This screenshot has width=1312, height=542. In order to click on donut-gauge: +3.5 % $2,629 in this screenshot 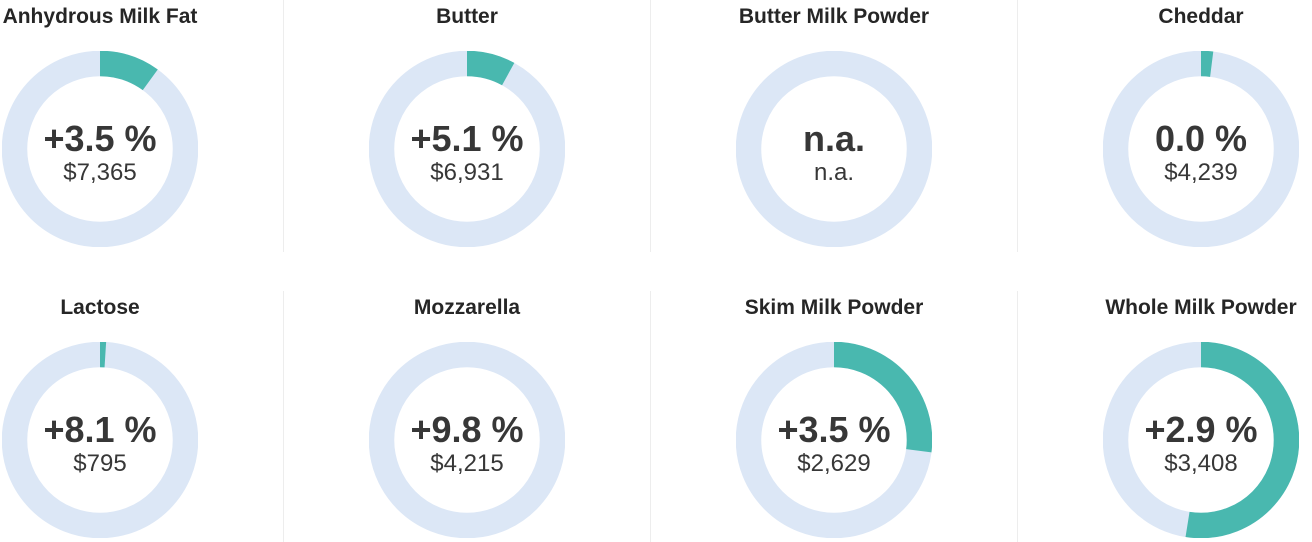, I will do `click(834, 440)`.